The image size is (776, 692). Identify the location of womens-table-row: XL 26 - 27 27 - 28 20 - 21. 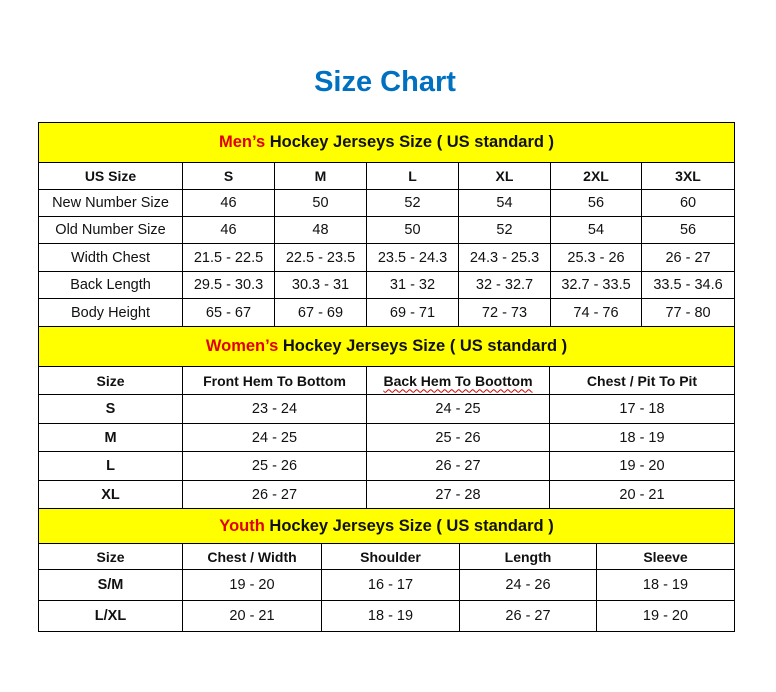
(387, 494).